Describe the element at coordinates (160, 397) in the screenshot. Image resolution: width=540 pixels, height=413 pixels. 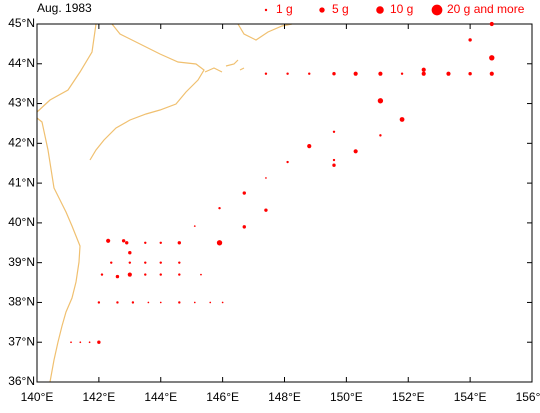
I see `x-tick-label: 144°E` at that location.